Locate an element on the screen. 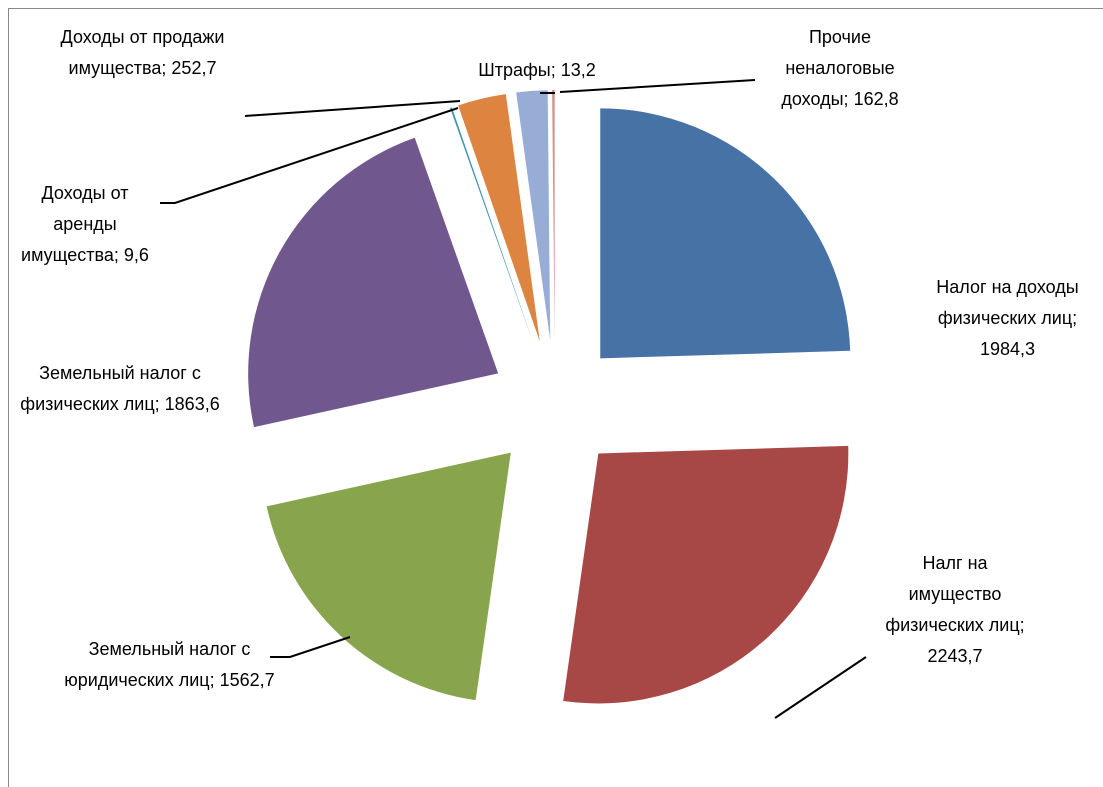 This screenshot has height=787, width=1103. data-label: Доходы от аренды имущества; 9,6 is located at coordinates (85, 224).